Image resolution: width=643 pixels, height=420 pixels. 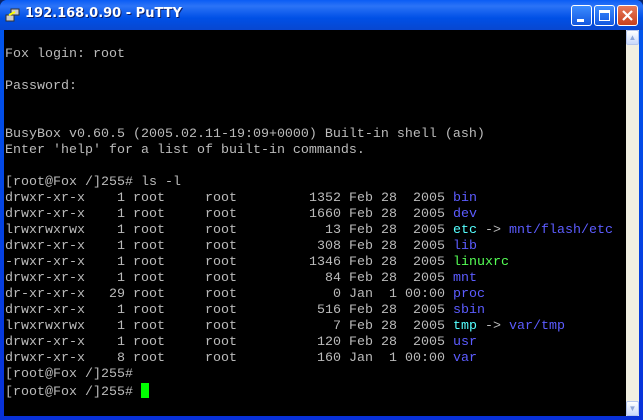 I want to click on command-line: [root@Fox /]255# ls -l, so click(x=93, y=182).